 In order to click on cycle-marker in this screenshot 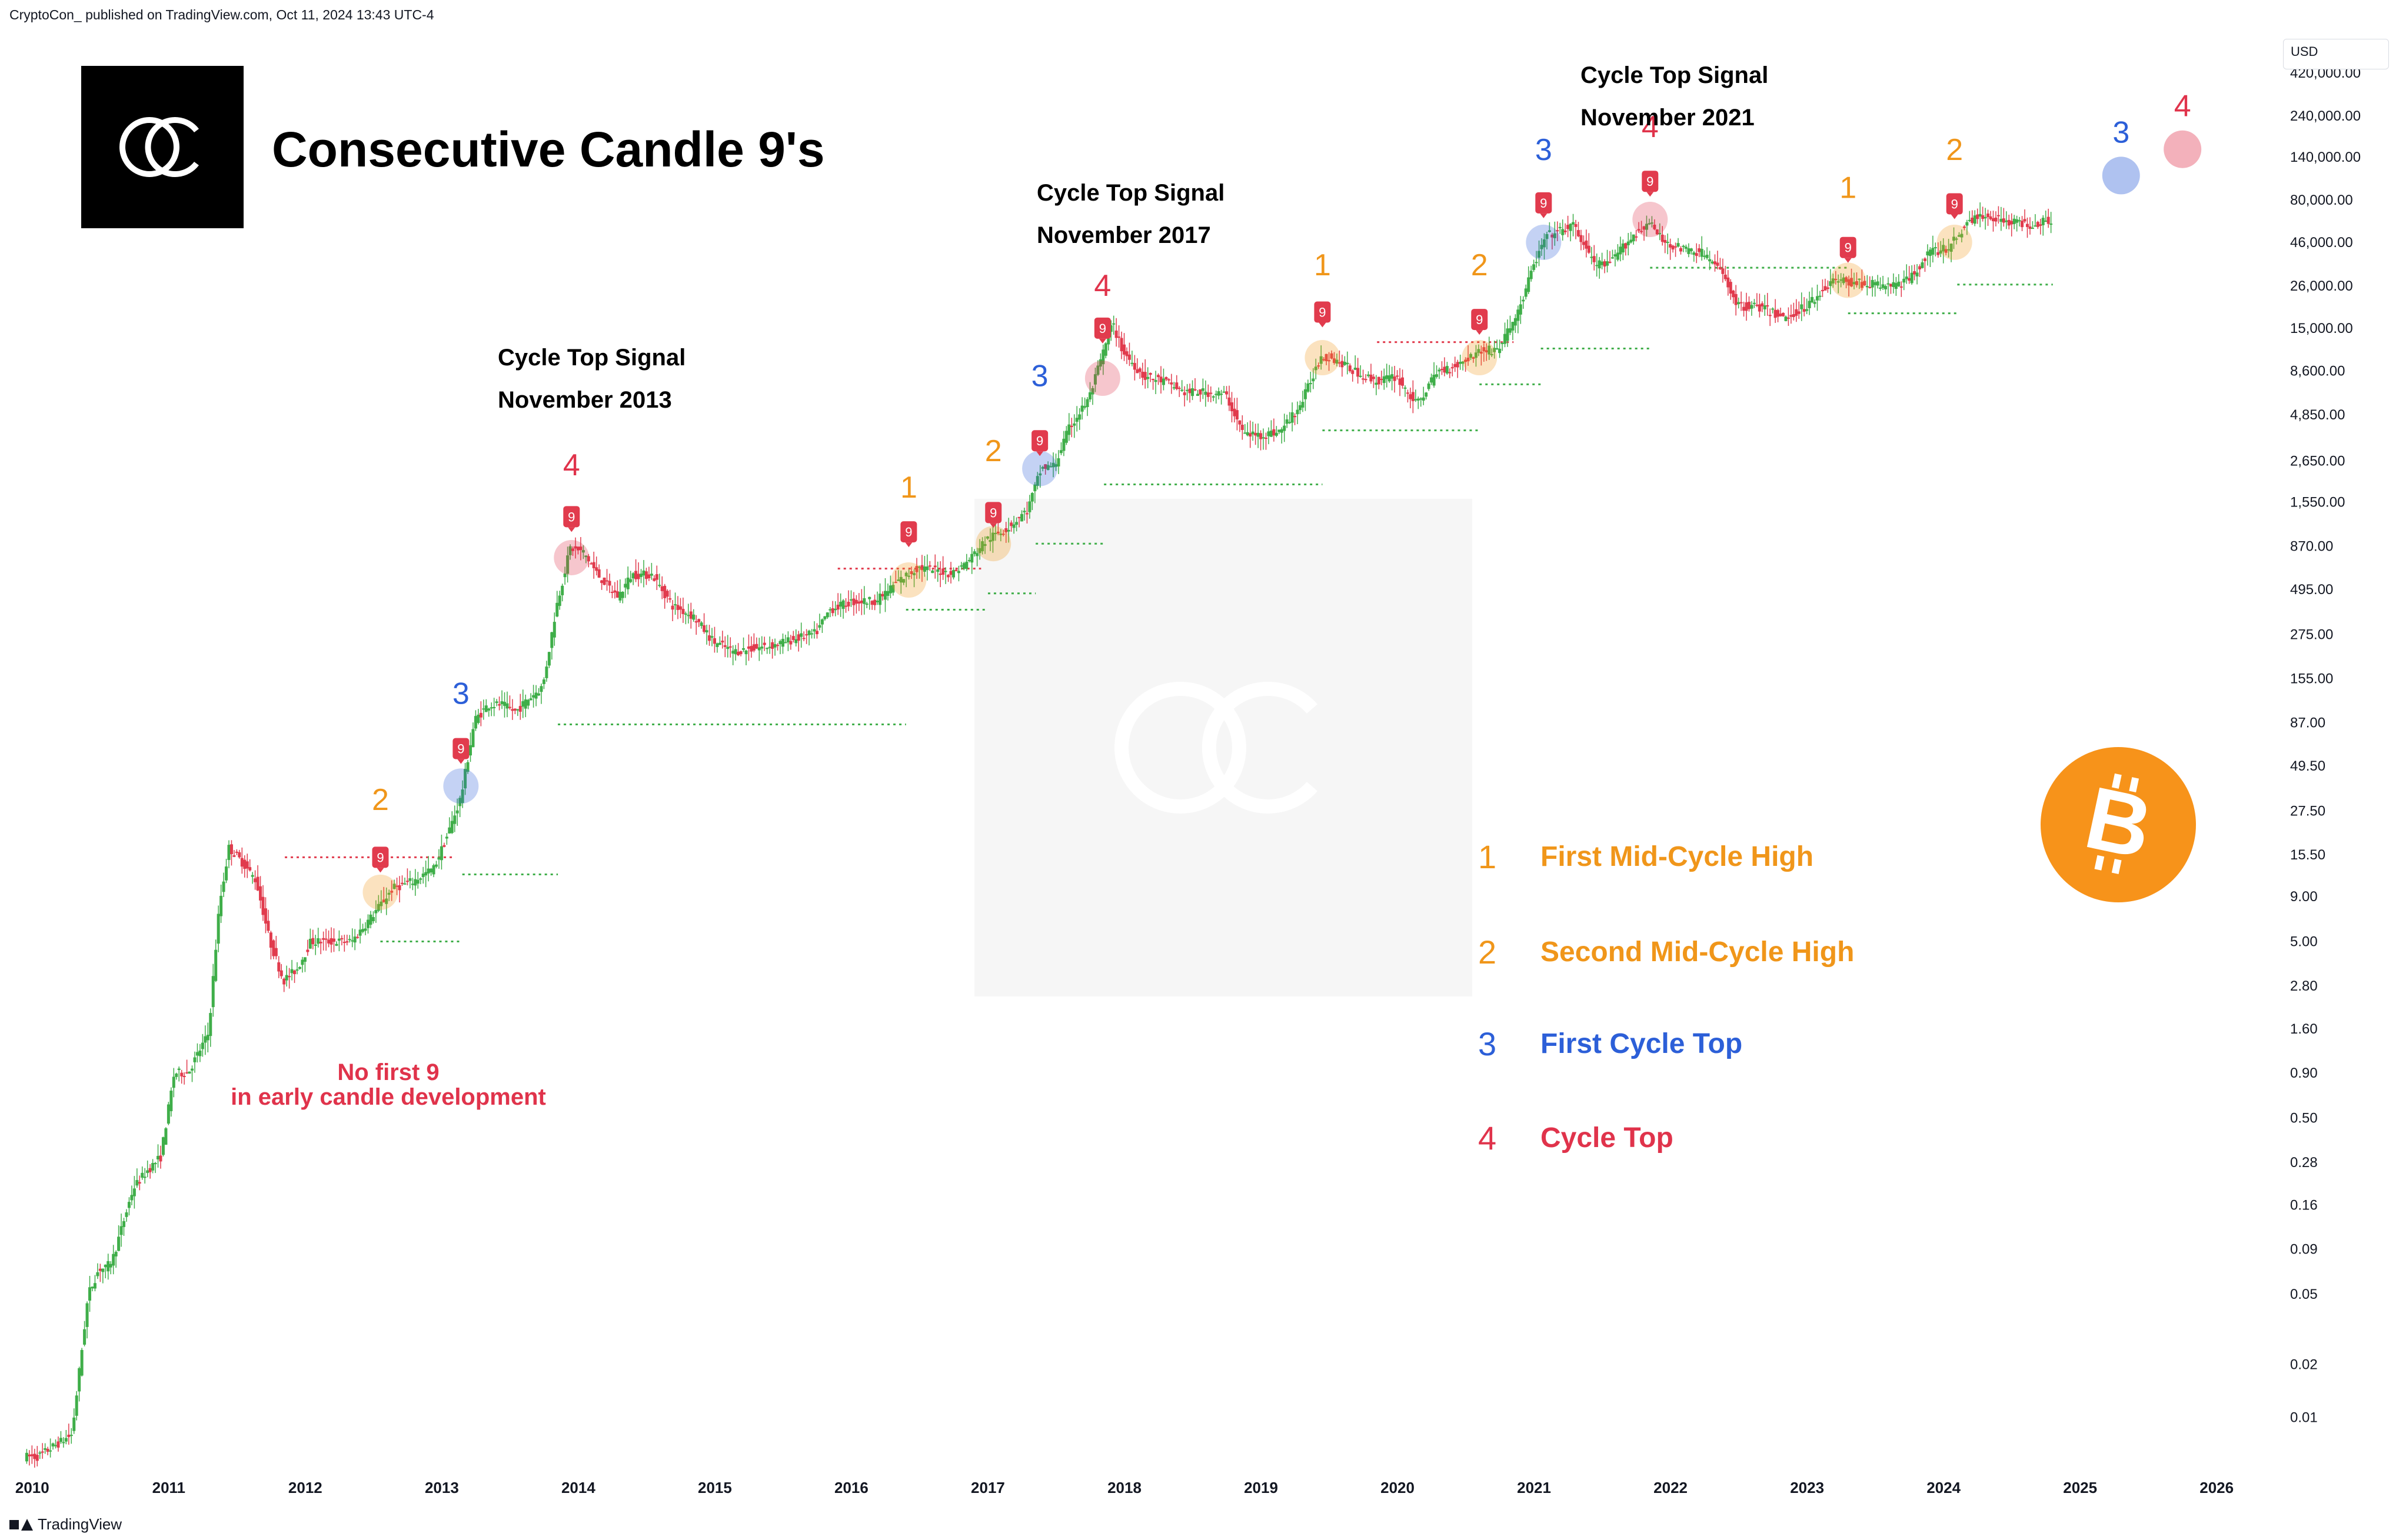, I will do `click(1323, 358)`.